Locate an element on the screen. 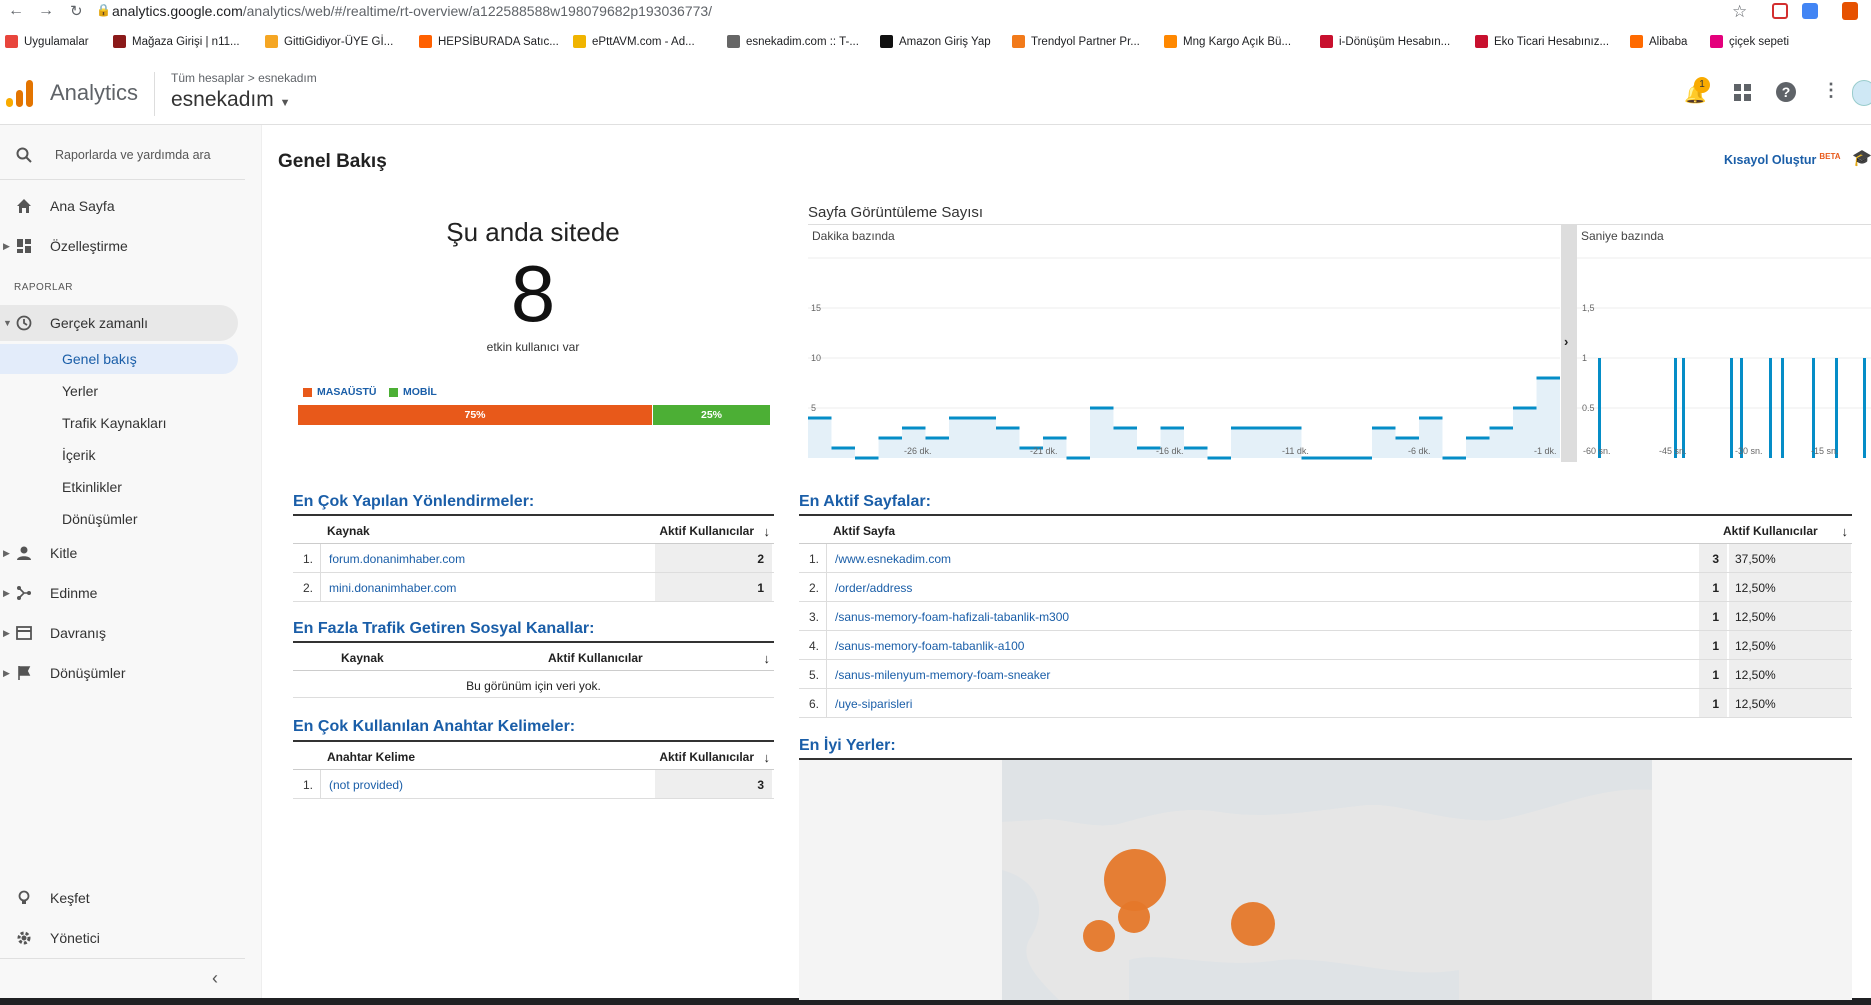 This screenshot has width=1871, height=1005. keywords-title: En Çok Kullanılan Anahtar Kelimeler: is located at coordinates (434, 726).